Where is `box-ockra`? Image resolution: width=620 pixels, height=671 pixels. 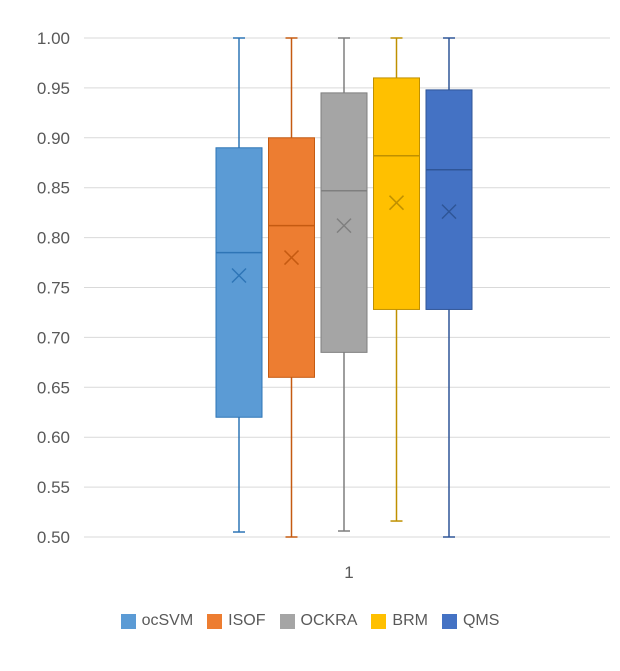 box-ockra is located at coordinates (344, 284).